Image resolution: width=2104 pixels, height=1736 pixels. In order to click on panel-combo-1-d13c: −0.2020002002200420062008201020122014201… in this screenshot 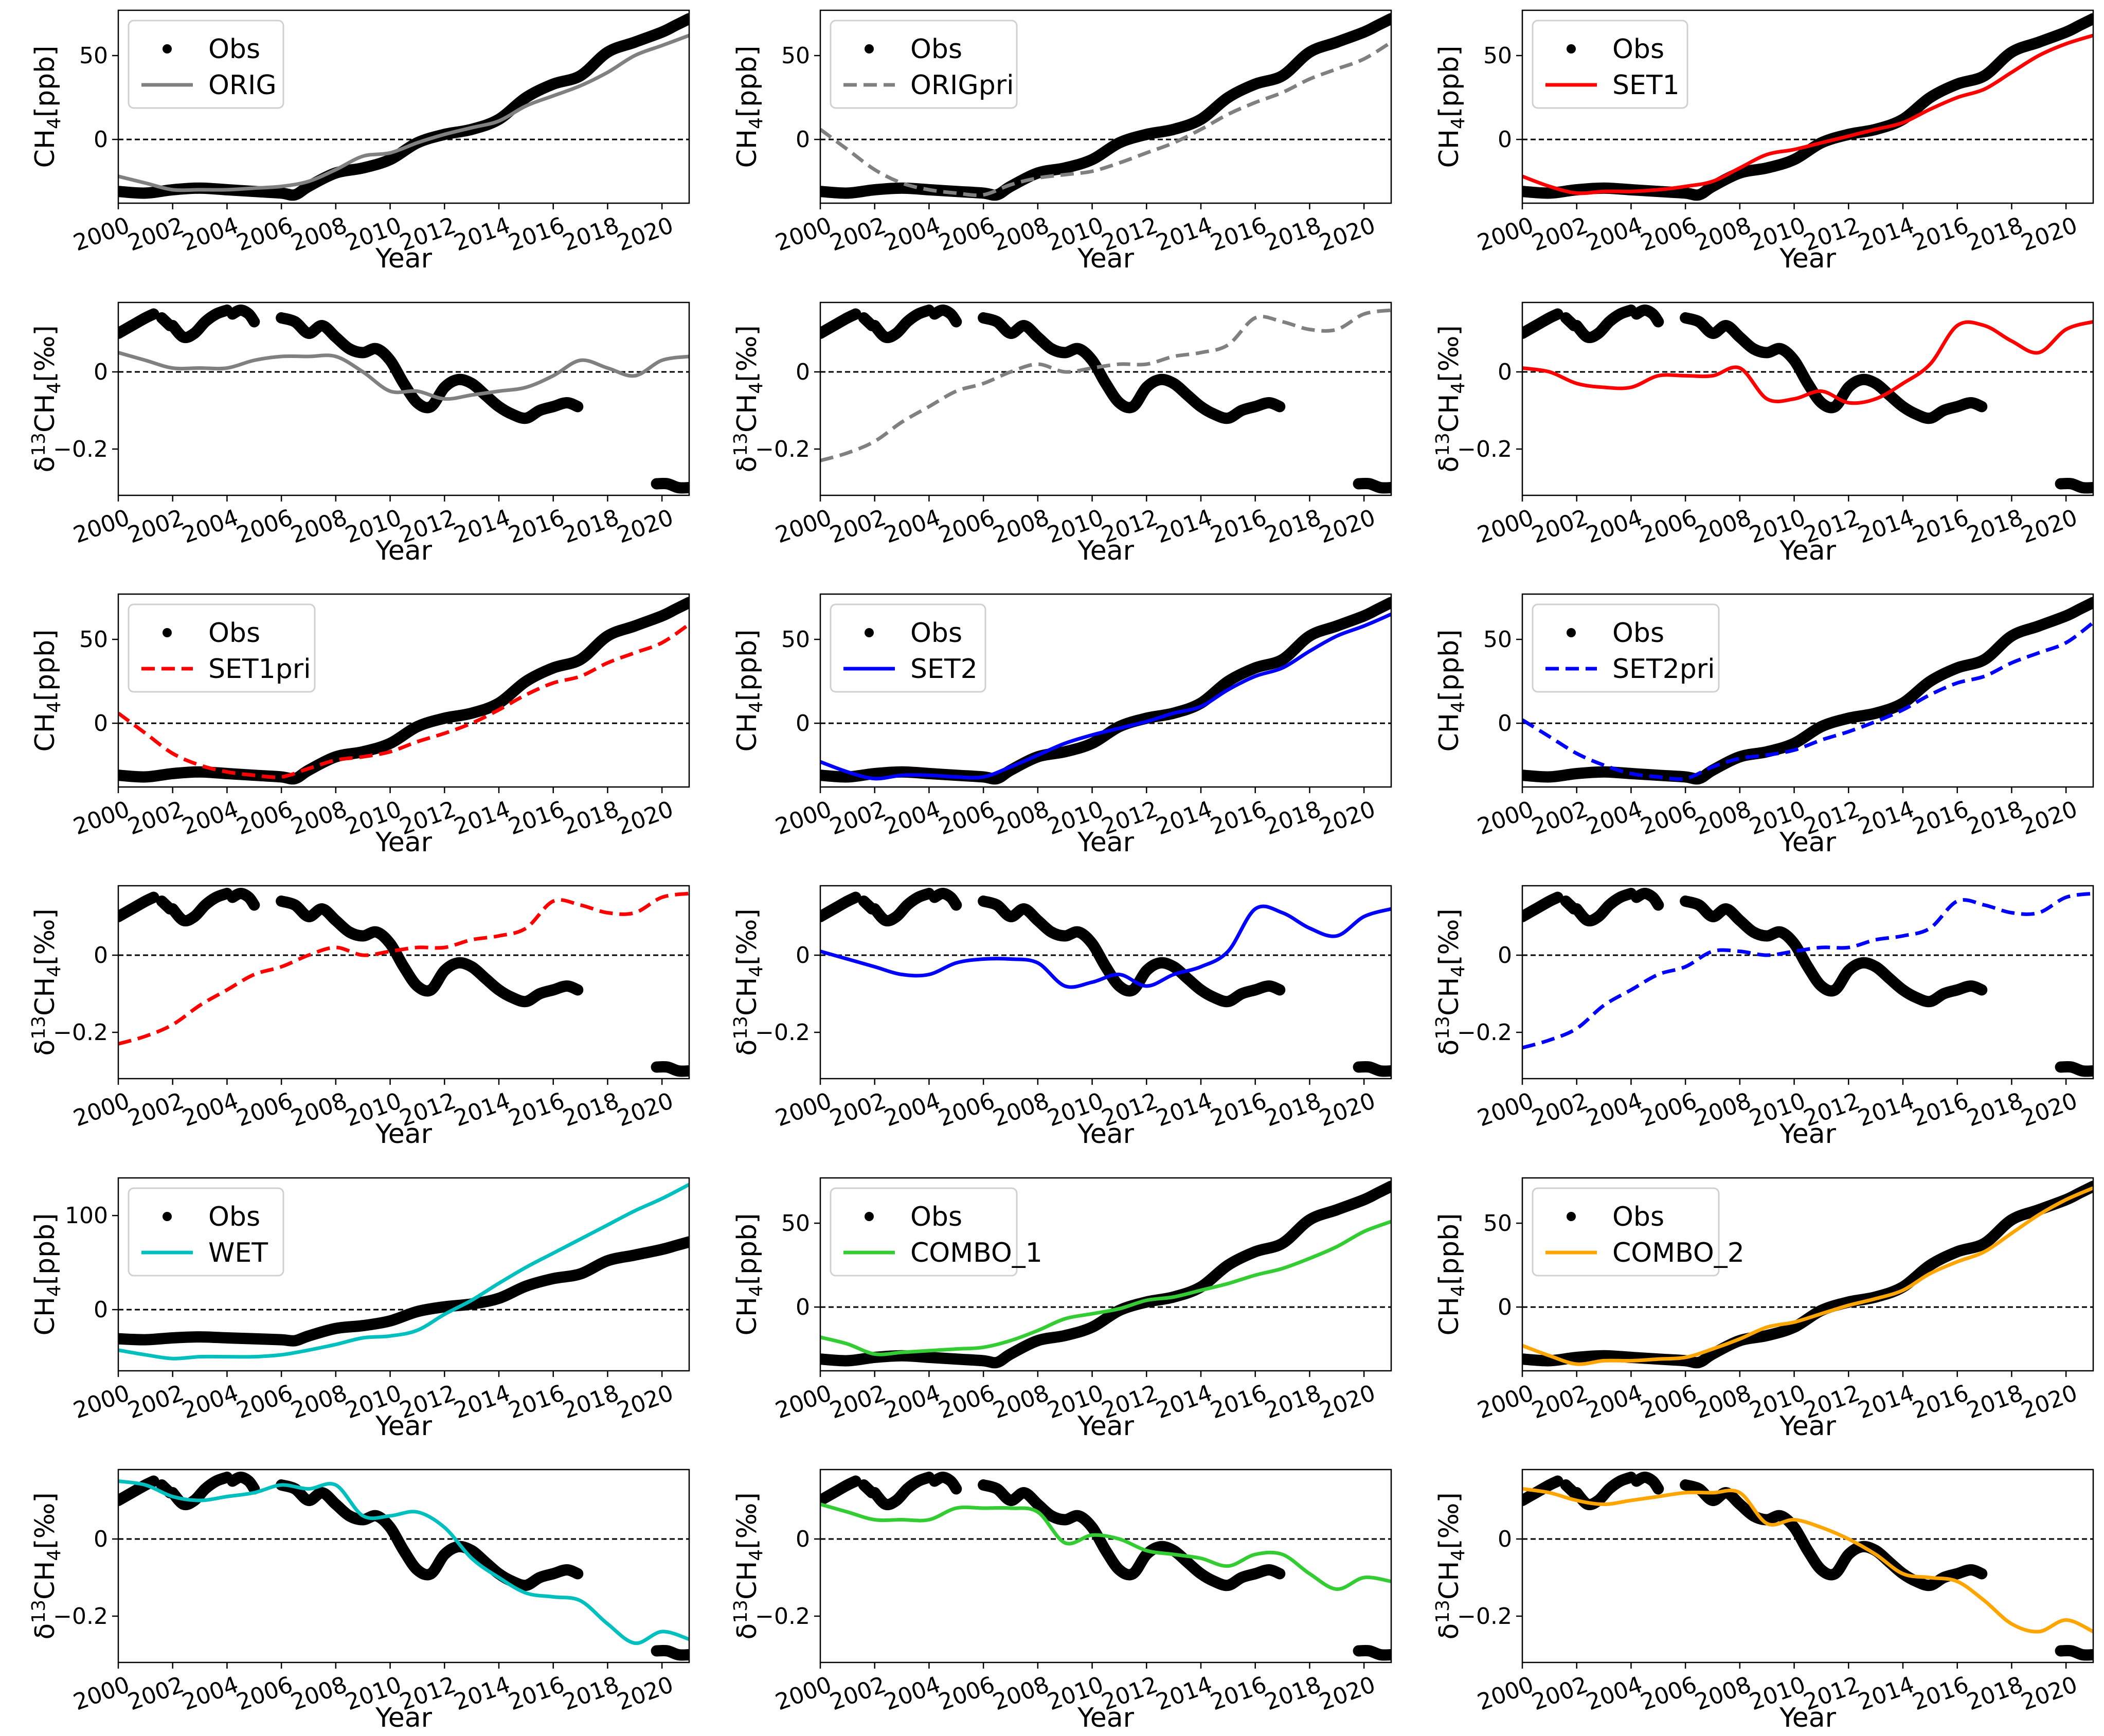, I will do `click(1061, 1601)`.